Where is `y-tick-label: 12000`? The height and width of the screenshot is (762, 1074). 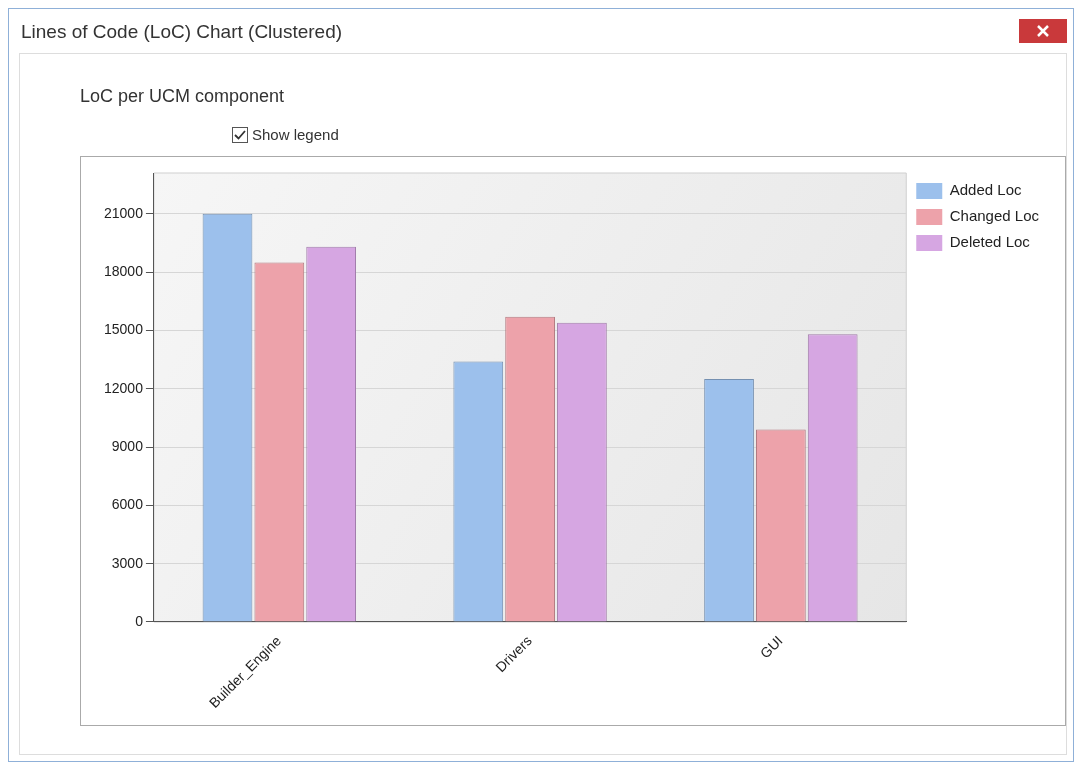 y-tick-label: 12000 is located at coordinates (123, 387).